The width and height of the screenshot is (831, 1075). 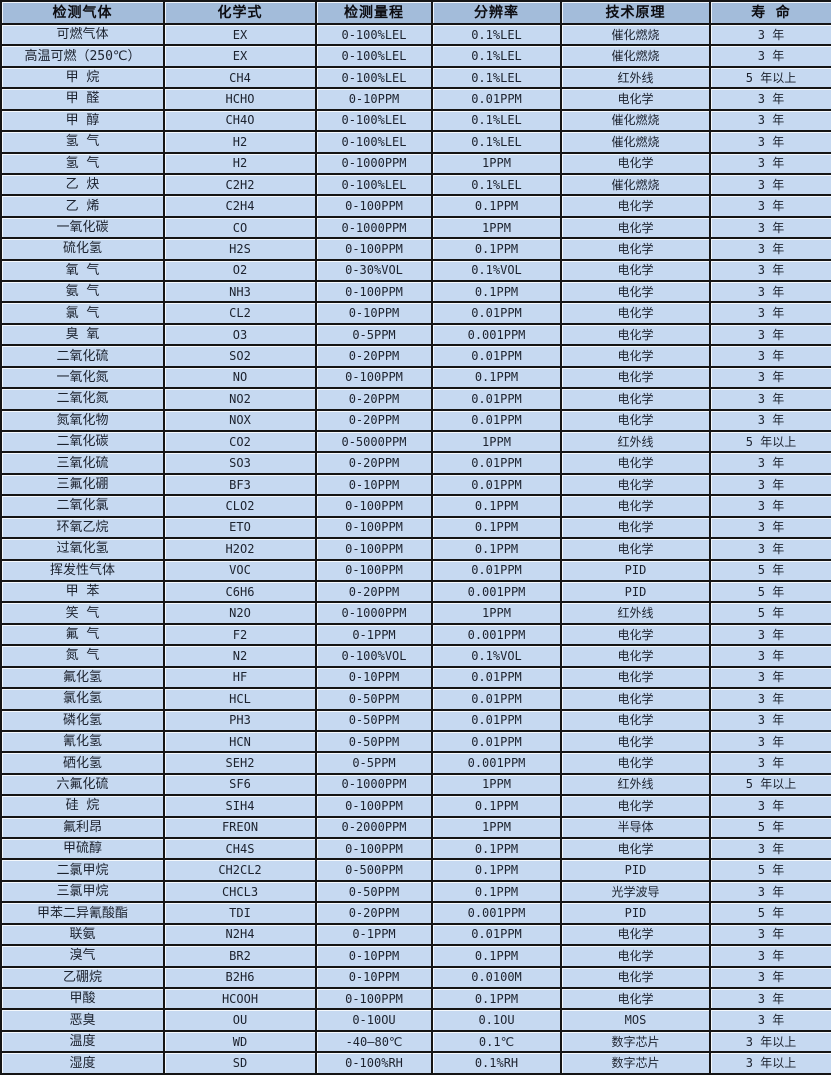 What do you see at coordinates (83, 314) in the screenshot?
I see `cell-gas-name: 氯 气` at bounding box center [83, 314].